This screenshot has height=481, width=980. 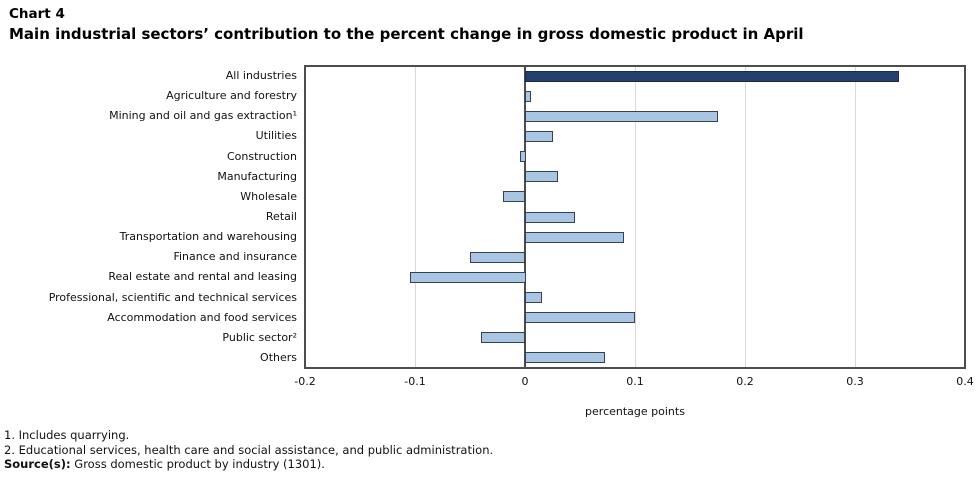 I want to click on category-label: Construction, so click(x=261, y=156).